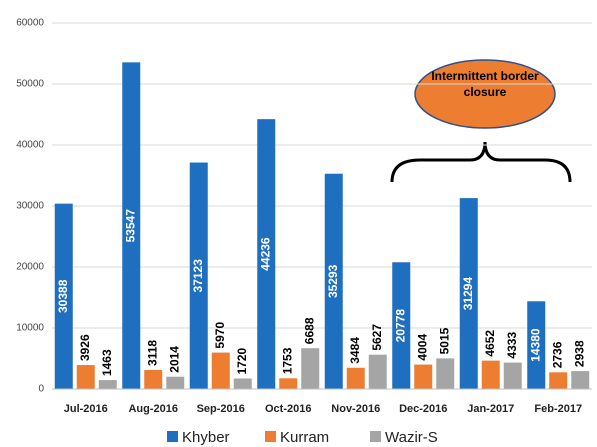  What do you see at coordinates (490, 409) in the screenshot?
I see `x-tick-label: Jan-2017` at bounding box center [490, 409].